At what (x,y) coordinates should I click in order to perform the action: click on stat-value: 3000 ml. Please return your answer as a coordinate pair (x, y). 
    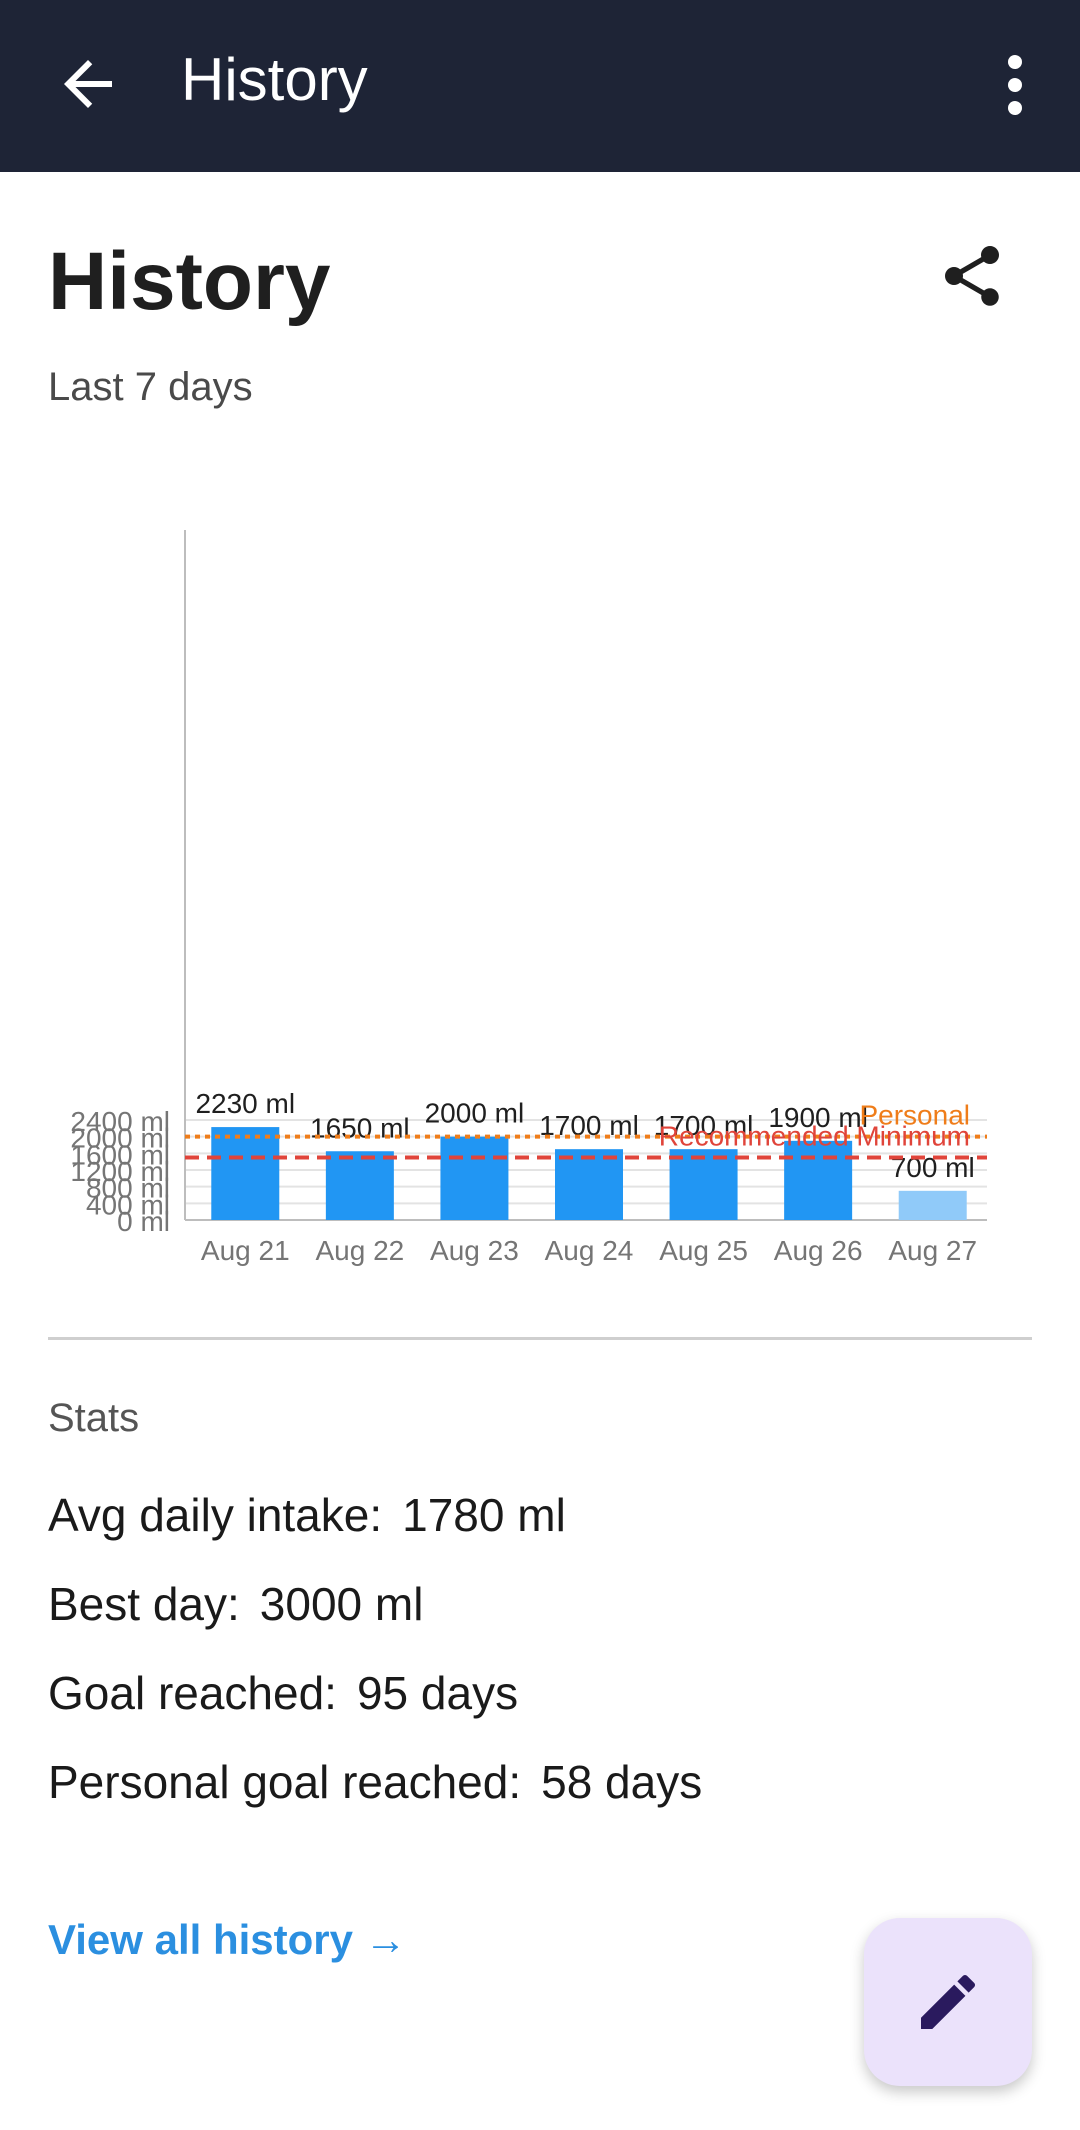
    Looking at the image, I should click on (341, 1604).